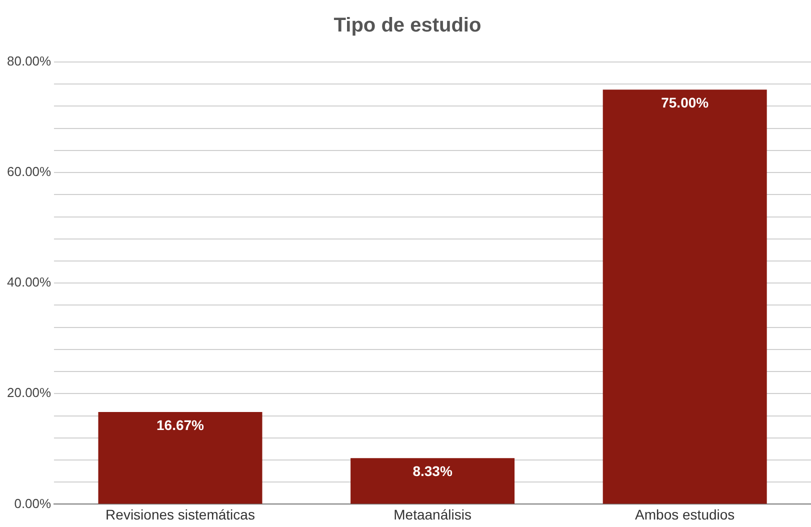  I want to click on y-tick-label: 80.00%, so click(29, 61).